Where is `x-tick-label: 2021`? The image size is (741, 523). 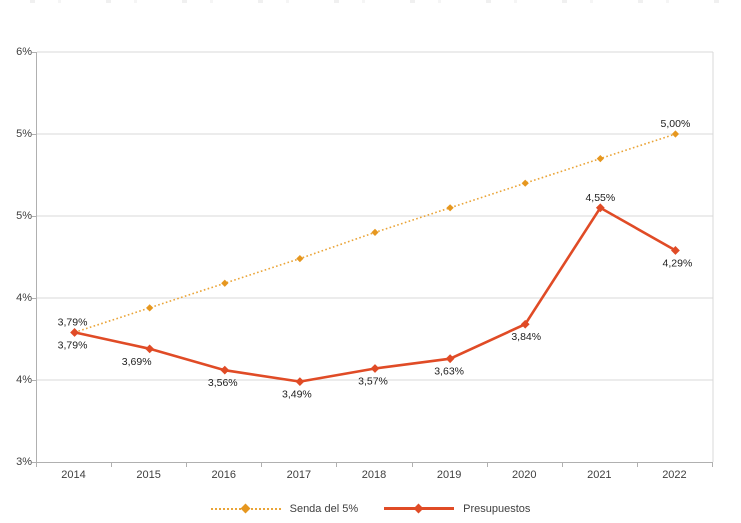
x-tick-label: 2021 is located at coordinates (599, 475).